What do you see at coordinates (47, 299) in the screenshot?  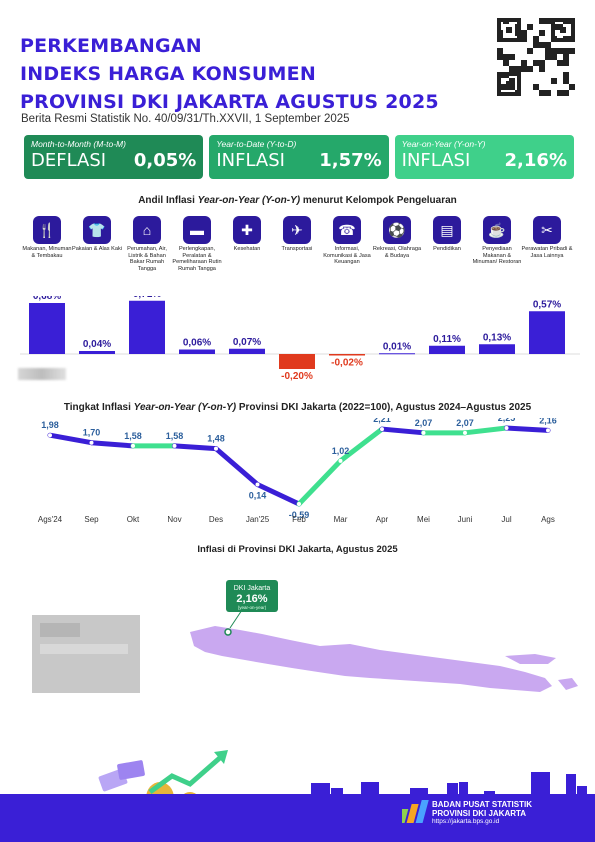 I see `bar-value-label: 0,68%` at bounding box center [47, 299].